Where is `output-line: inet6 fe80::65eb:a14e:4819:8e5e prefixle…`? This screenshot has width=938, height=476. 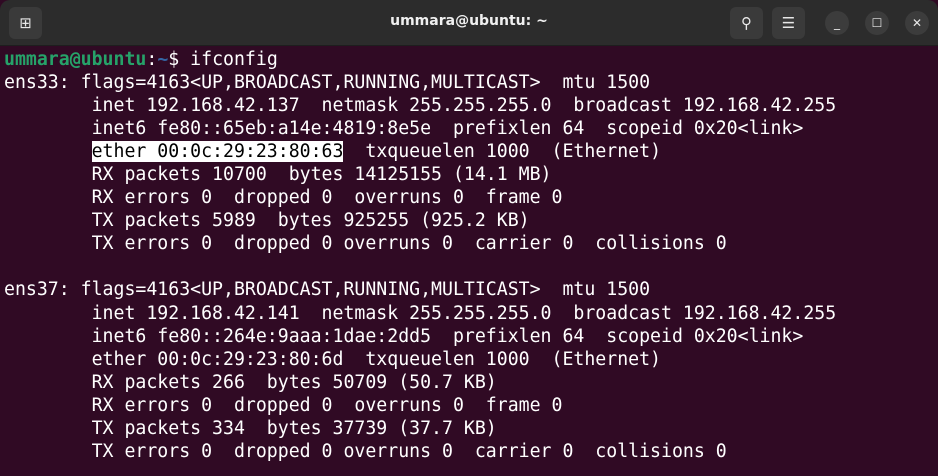
output-line: inet6 fe80::65eb:a14e:4819:8e5e prefixle… is located at coordinates (404, 129).